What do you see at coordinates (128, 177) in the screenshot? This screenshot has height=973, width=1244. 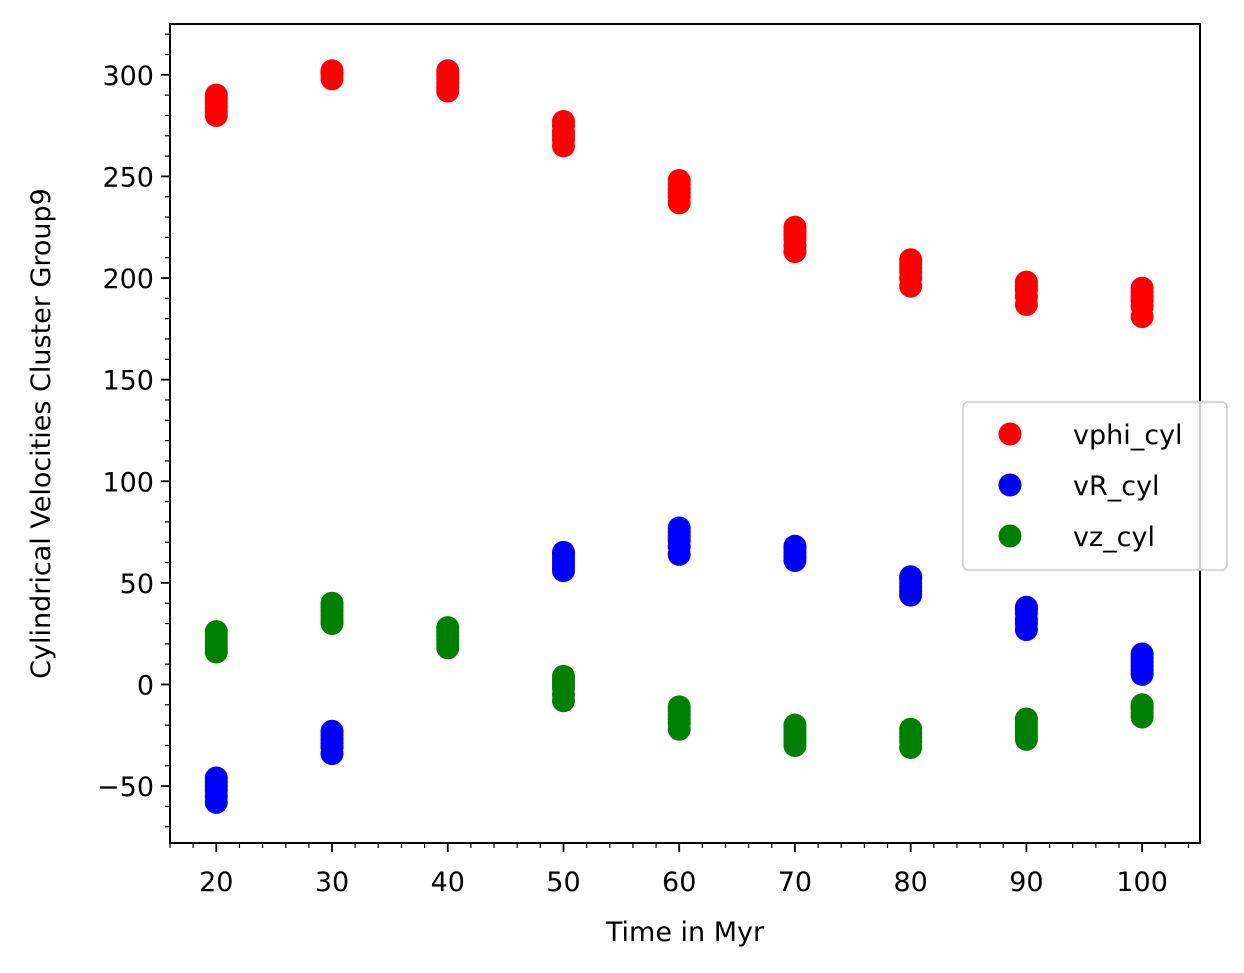 I see `y-tick-label: 250` at bounding box center [128, 177].